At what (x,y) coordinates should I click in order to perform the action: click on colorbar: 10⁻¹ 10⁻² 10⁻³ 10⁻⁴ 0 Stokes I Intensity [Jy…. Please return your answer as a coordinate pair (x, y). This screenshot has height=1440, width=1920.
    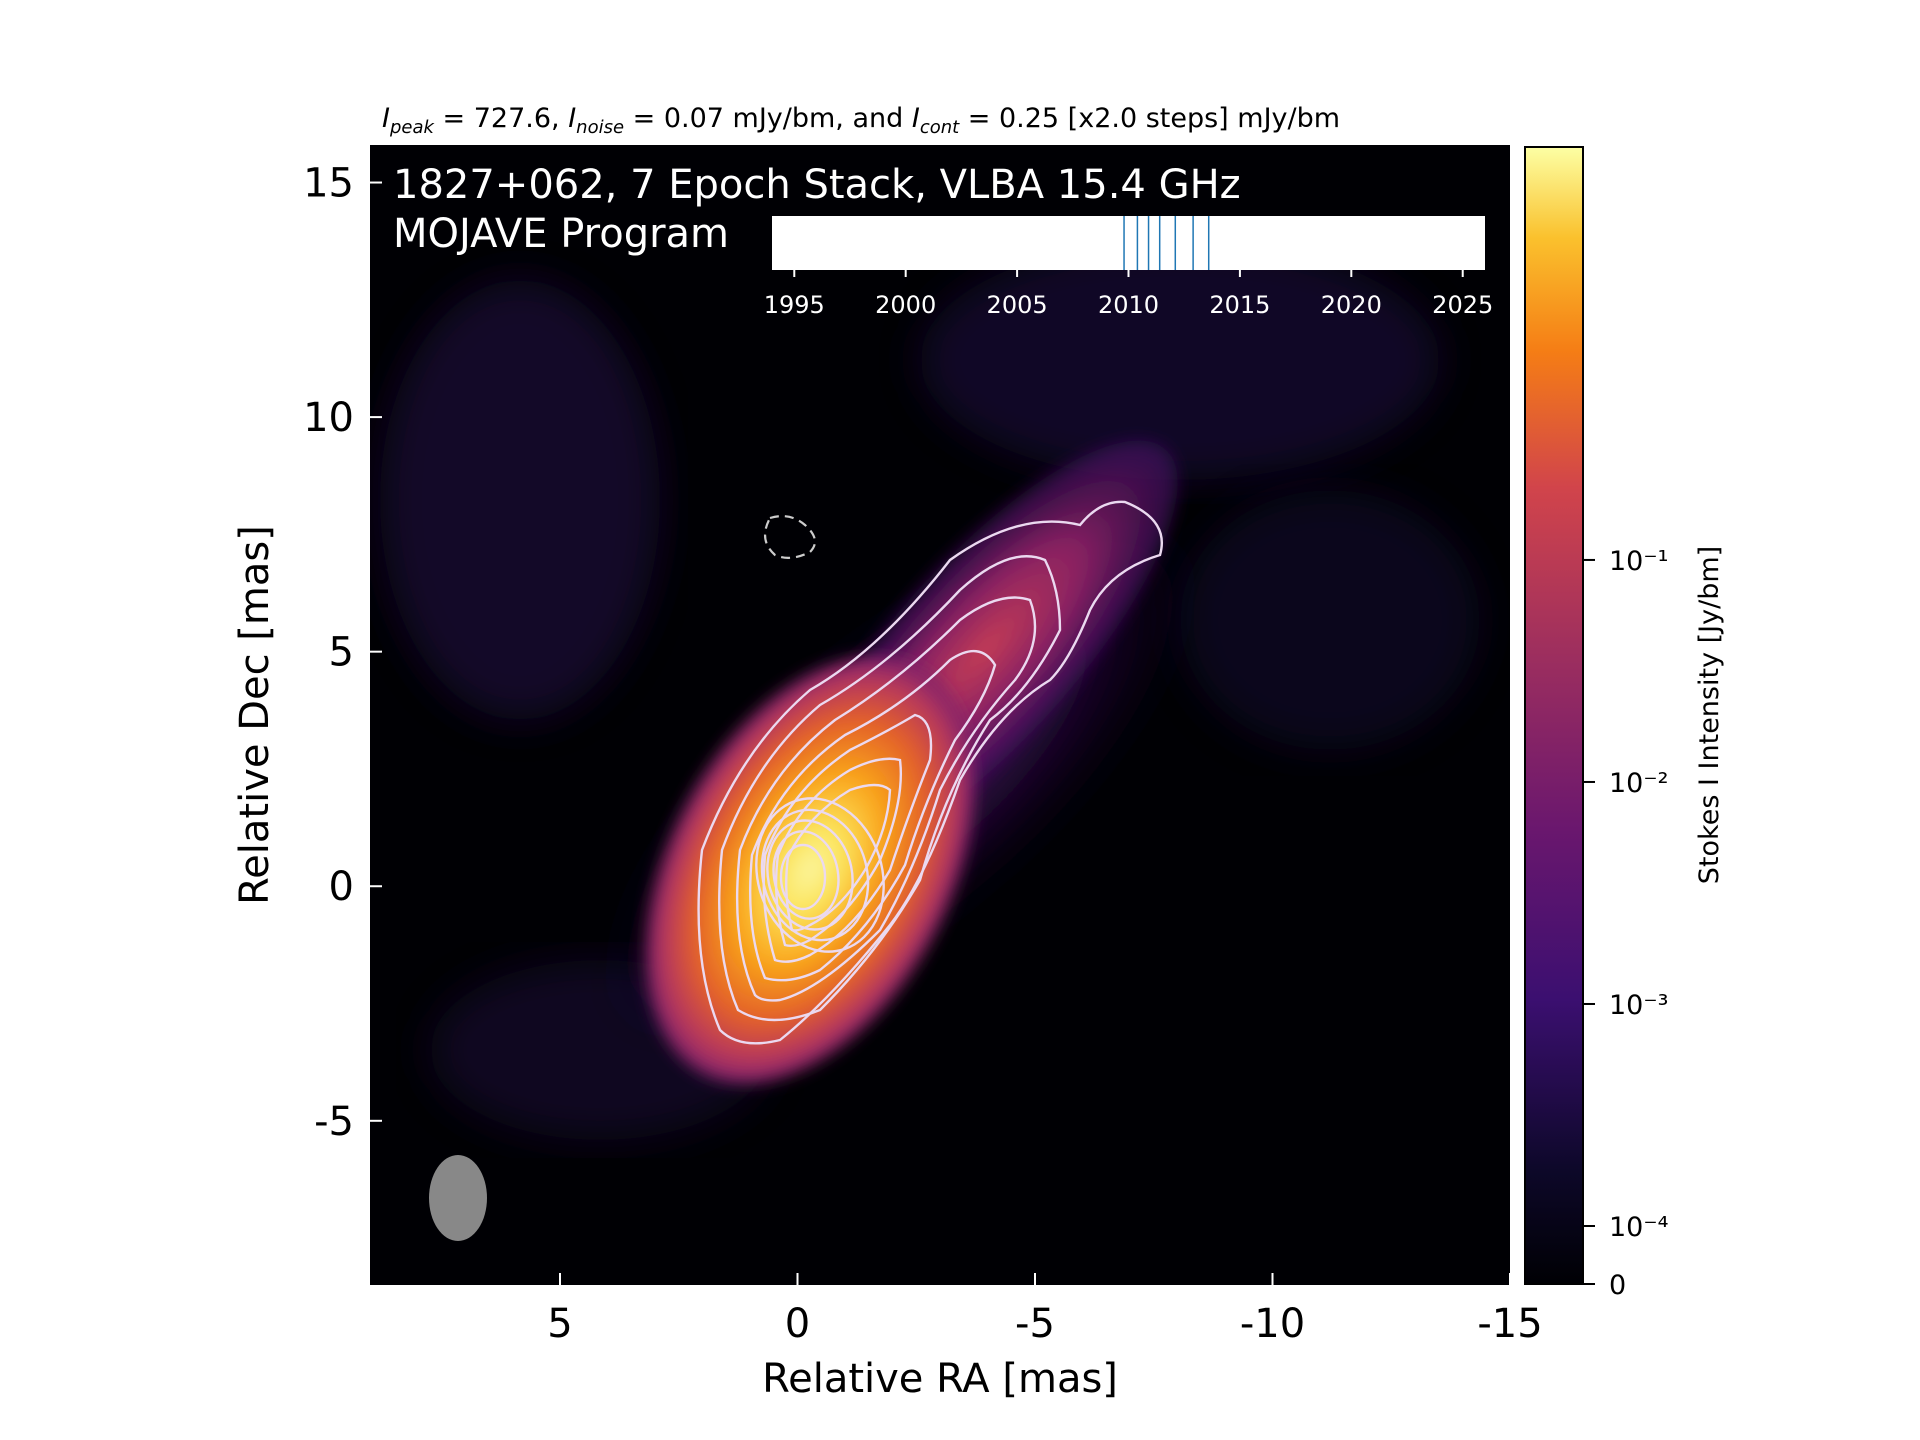
    Looking at the image, I should click on (1624, 723).